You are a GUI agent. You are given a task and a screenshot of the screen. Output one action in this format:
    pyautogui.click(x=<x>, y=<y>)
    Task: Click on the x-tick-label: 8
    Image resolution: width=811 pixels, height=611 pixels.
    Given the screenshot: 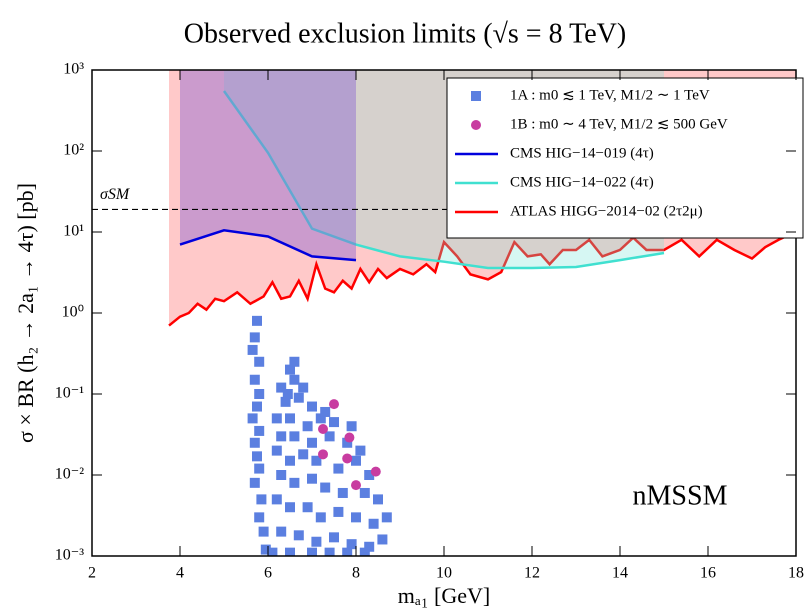 What is the action you would take?
    pyautogui.click(x=356, y=573)
    